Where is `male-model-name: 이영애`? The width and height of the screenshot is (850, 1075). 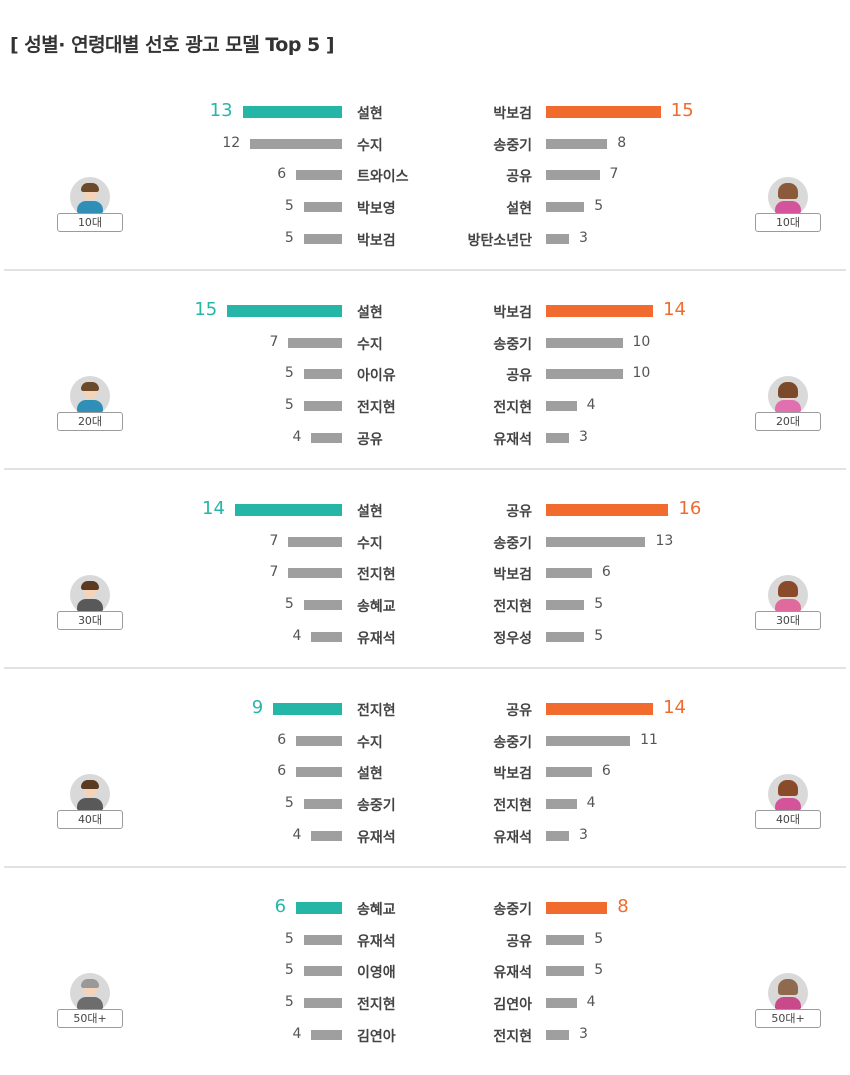
male-model-name: 이영애 is located at coordinates (376, 973).